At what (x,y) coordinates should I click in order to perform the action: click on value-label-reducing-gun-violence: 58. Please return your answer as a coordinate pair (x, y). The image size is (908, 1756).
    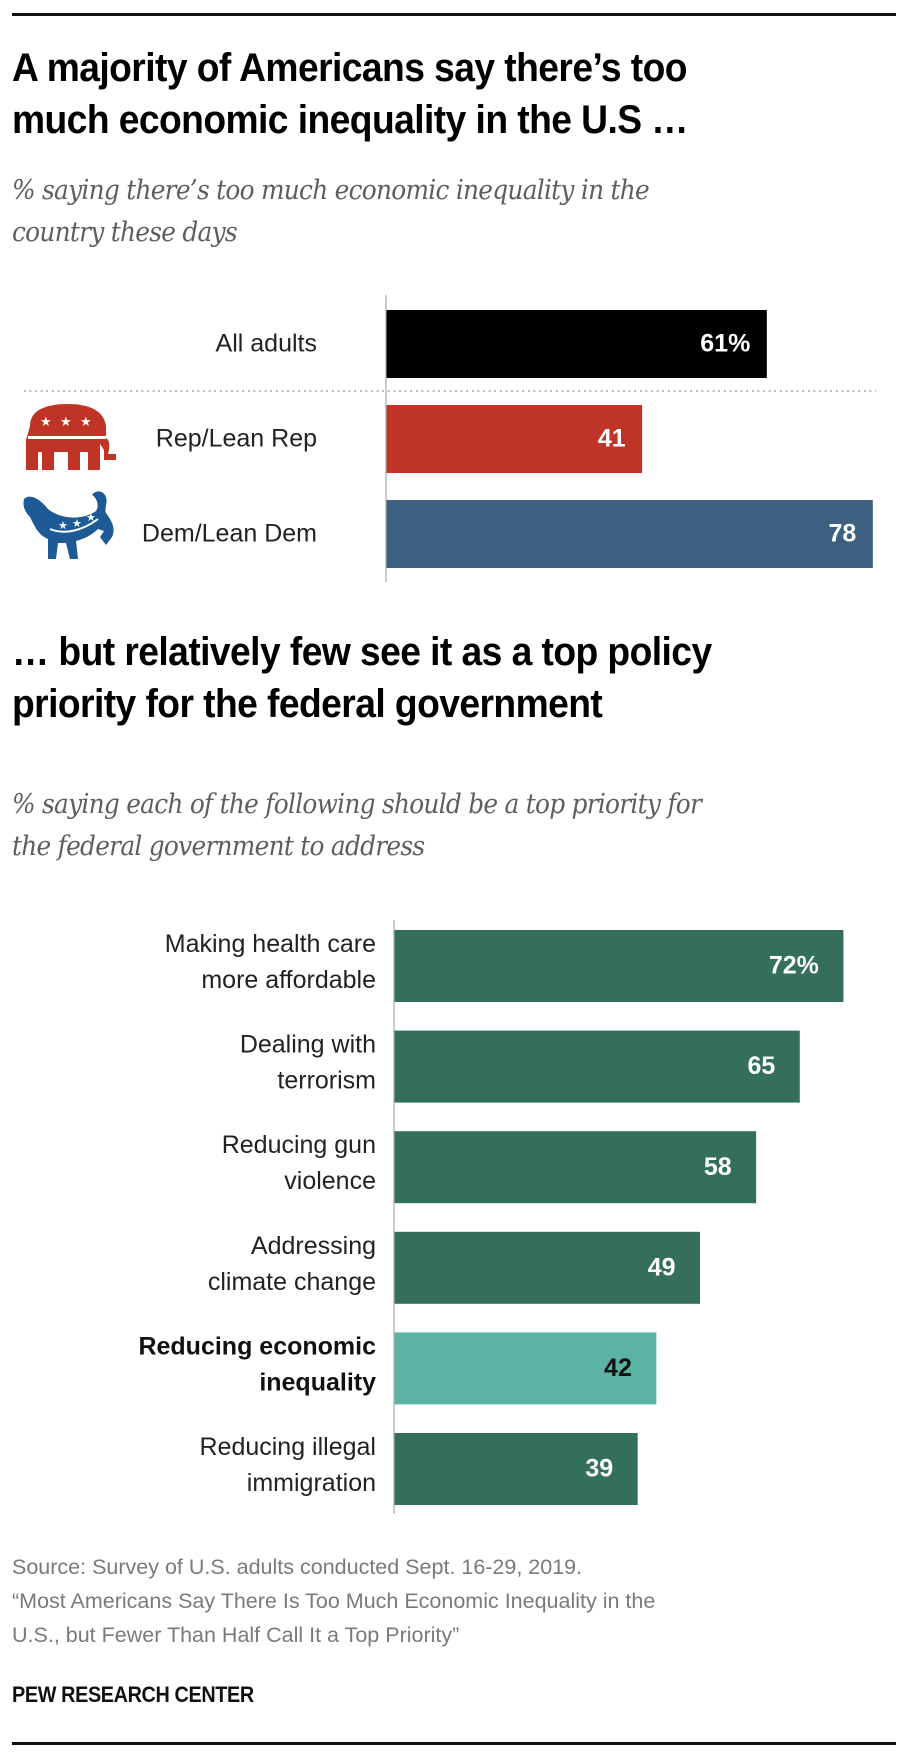
    Looking at the image, I should click on (718, 1167).